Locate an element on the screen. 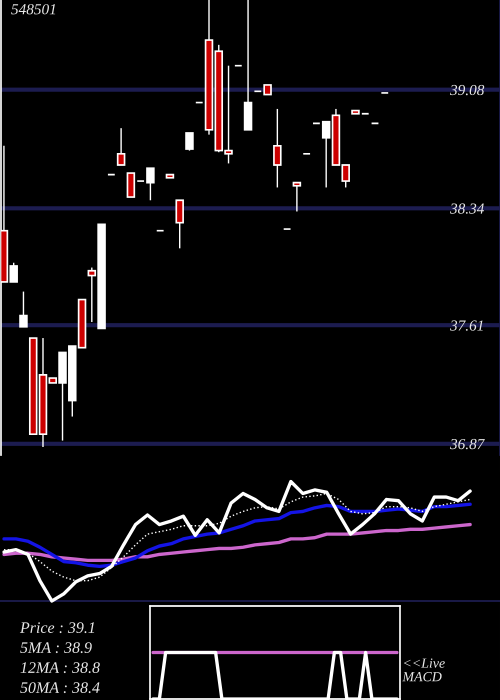  y-tick-label: 39.08 is located at coordinates (467, 90).